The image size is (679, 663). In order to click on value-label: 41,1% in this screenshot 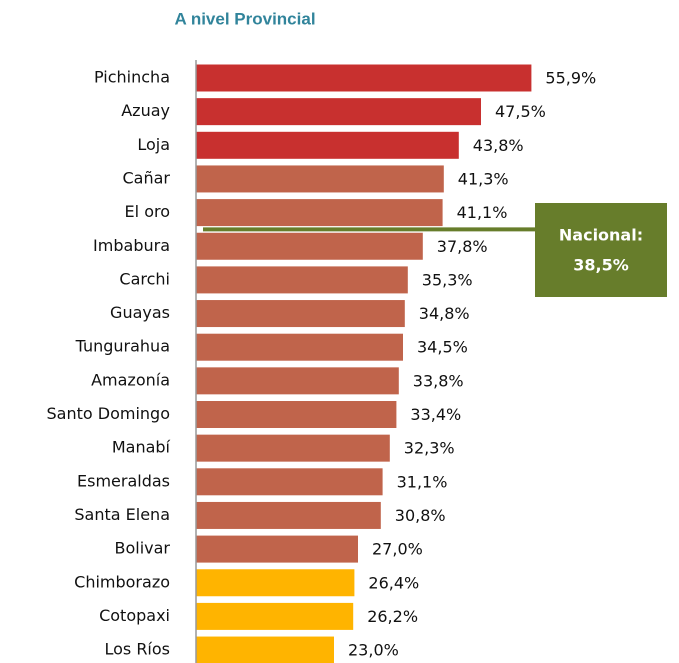, I will do `click(482, 212)`.